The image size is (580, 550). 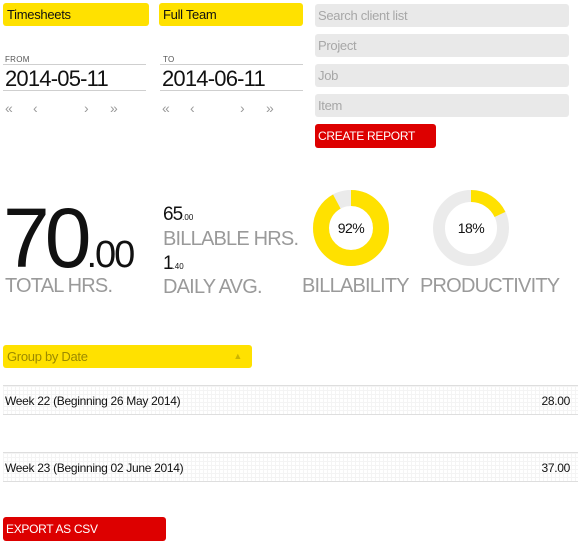 What do you see at coordinates (490, 286) in the screenshot?
I see `productivity-label: PRODUCTIVITY` at bounding box center [490, 286].